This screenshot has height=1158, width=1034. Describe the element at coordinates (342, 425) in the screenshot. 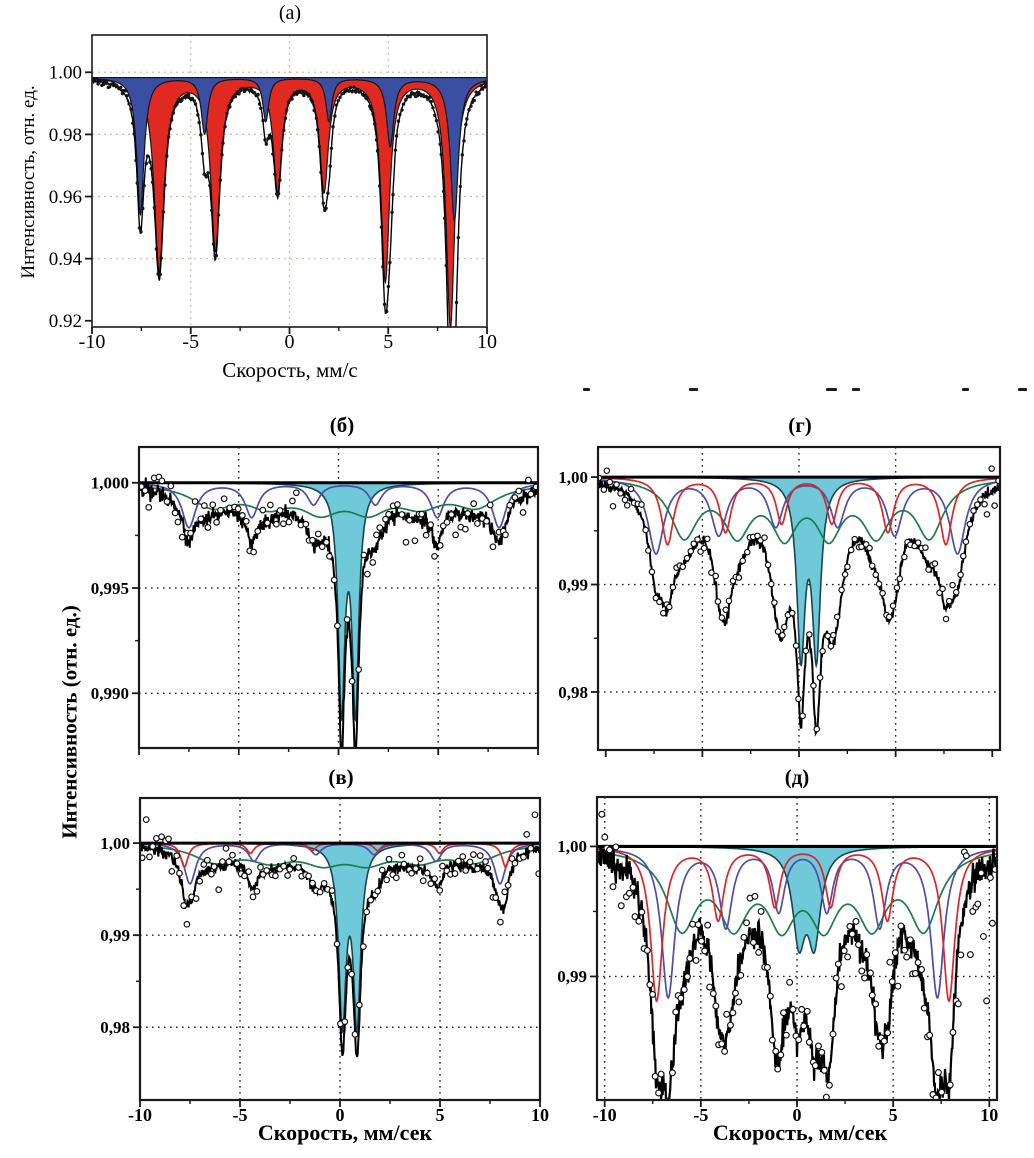

I see `panel-b-title: (б)` at that location.